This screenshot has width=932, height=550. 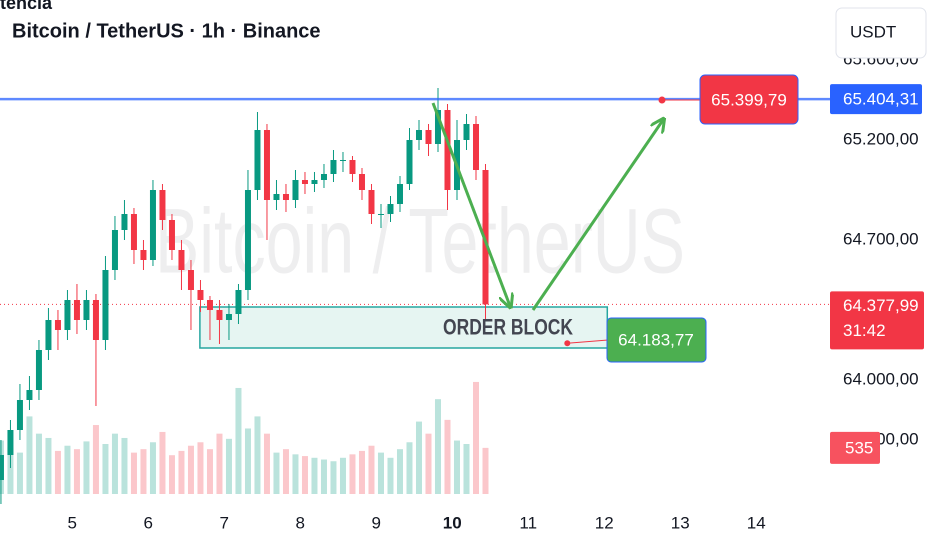 What do you see at coordinates (873, 31) in the screenshot?
I see `currency-label: USDT` at bounding box center [873, 31].